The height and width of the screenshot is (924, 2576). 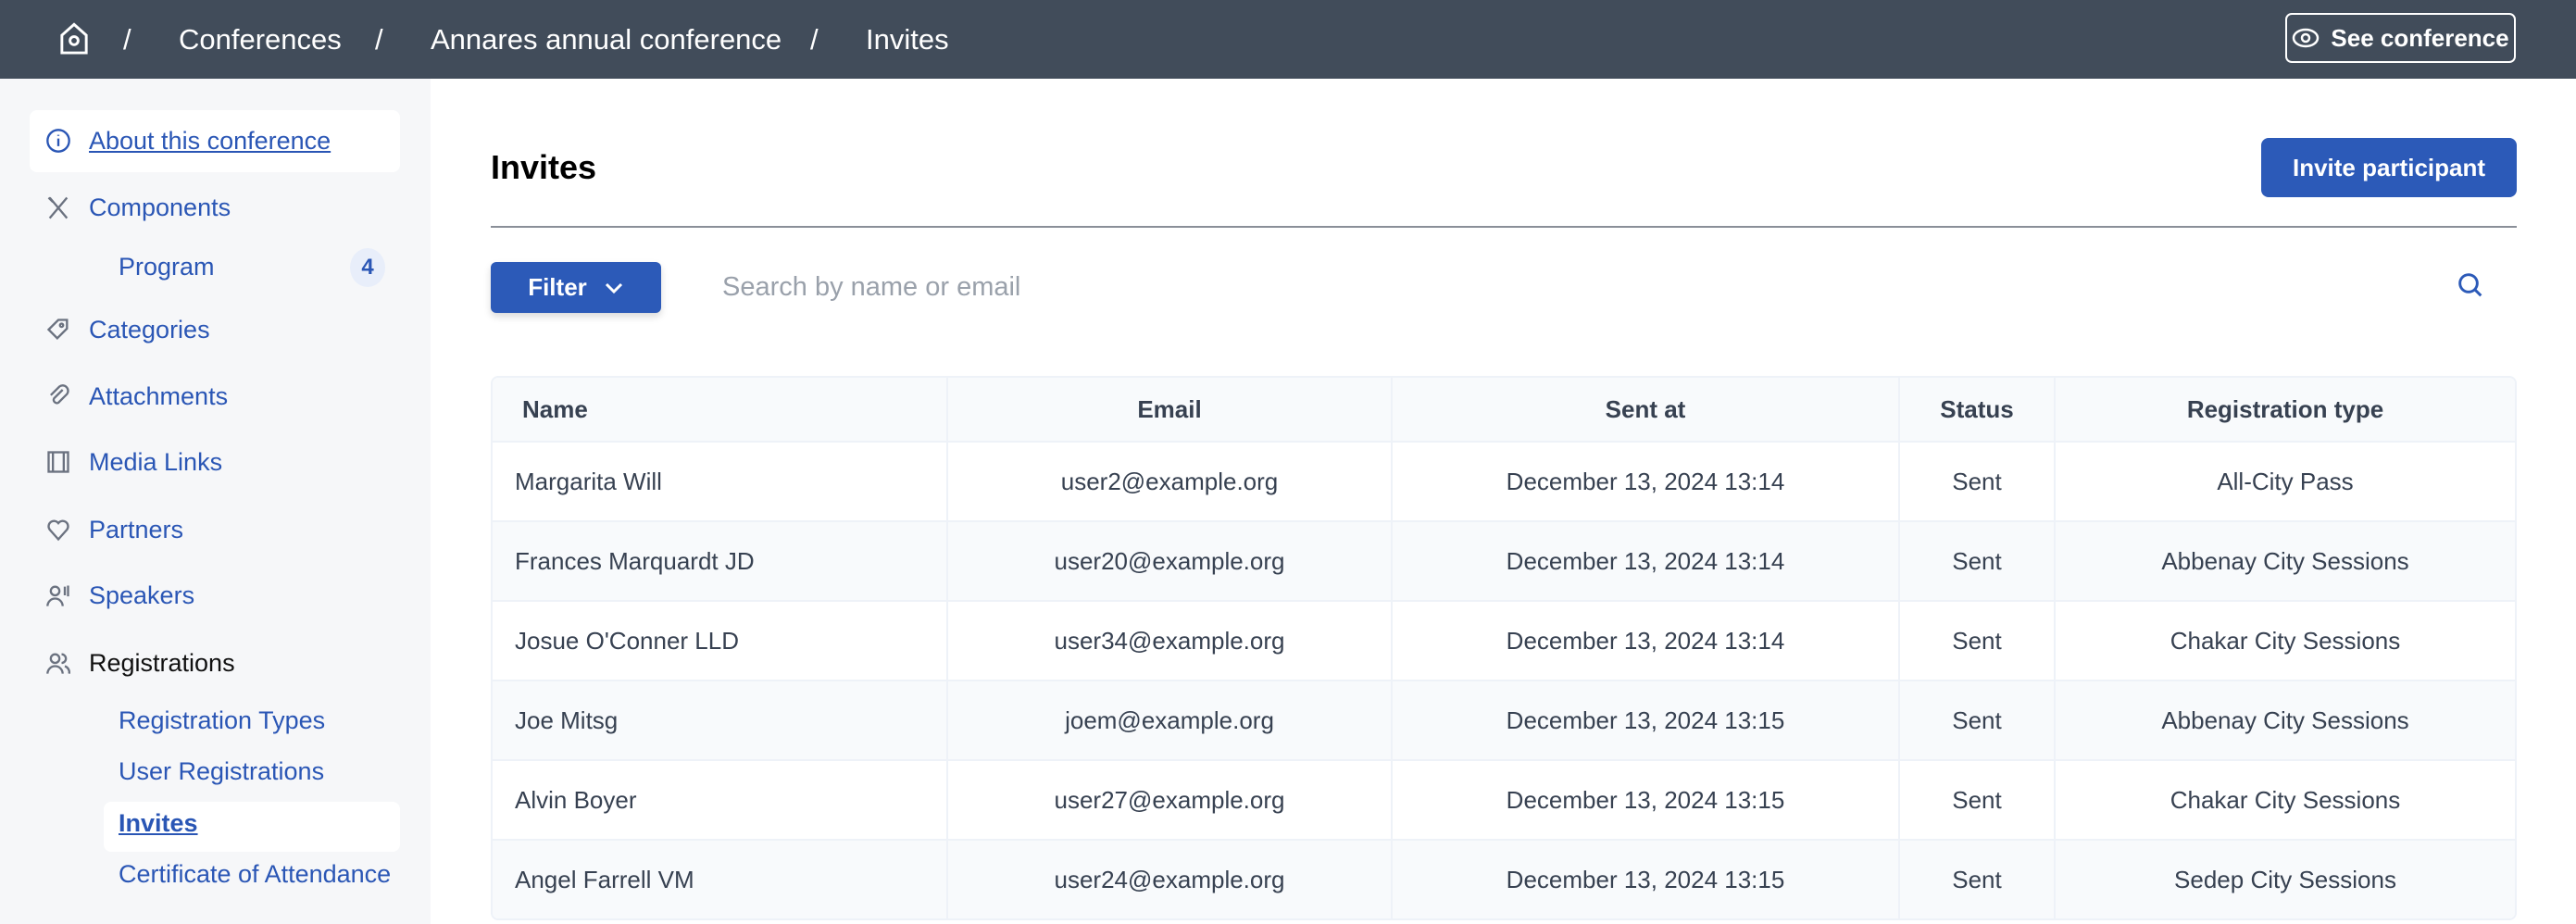 I want to click on cell-name: Joe Mitsg, so click(x=567, y=719).